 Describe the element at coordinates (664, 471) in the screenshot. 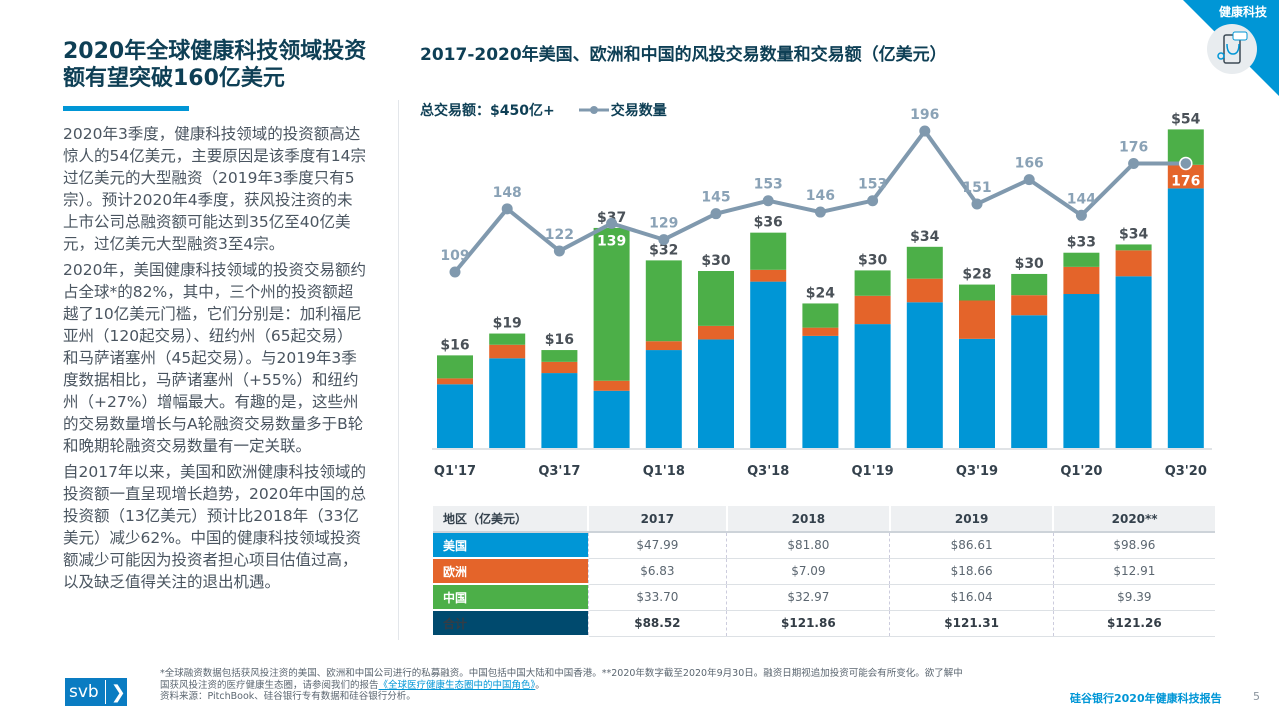

I see `x-tick-label: Q1'18` at that location.